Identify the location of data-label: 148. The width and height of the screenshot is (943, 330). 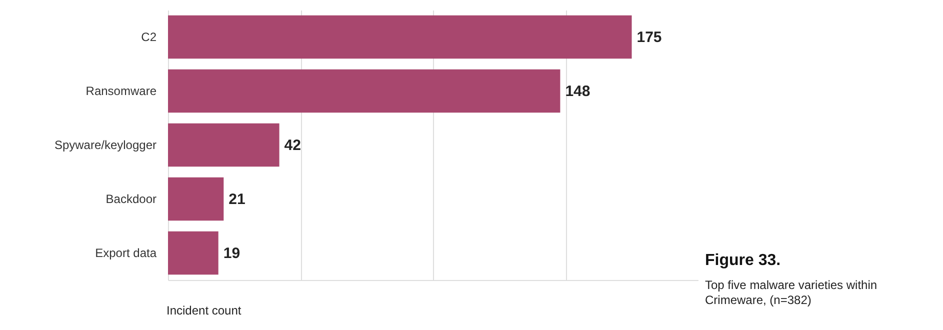
(577, 91).